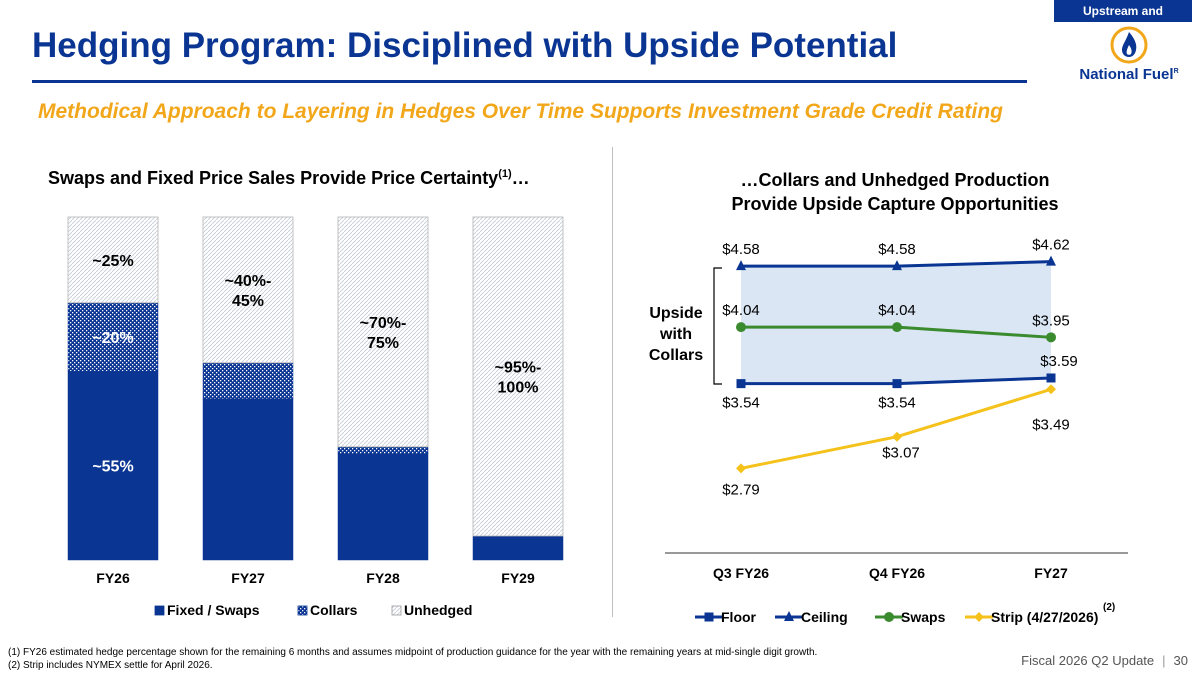  What do you see at coordinates (302, 610) in the screenshot?
I see `legend-swatch-collars` at bounding box center [302, 610].